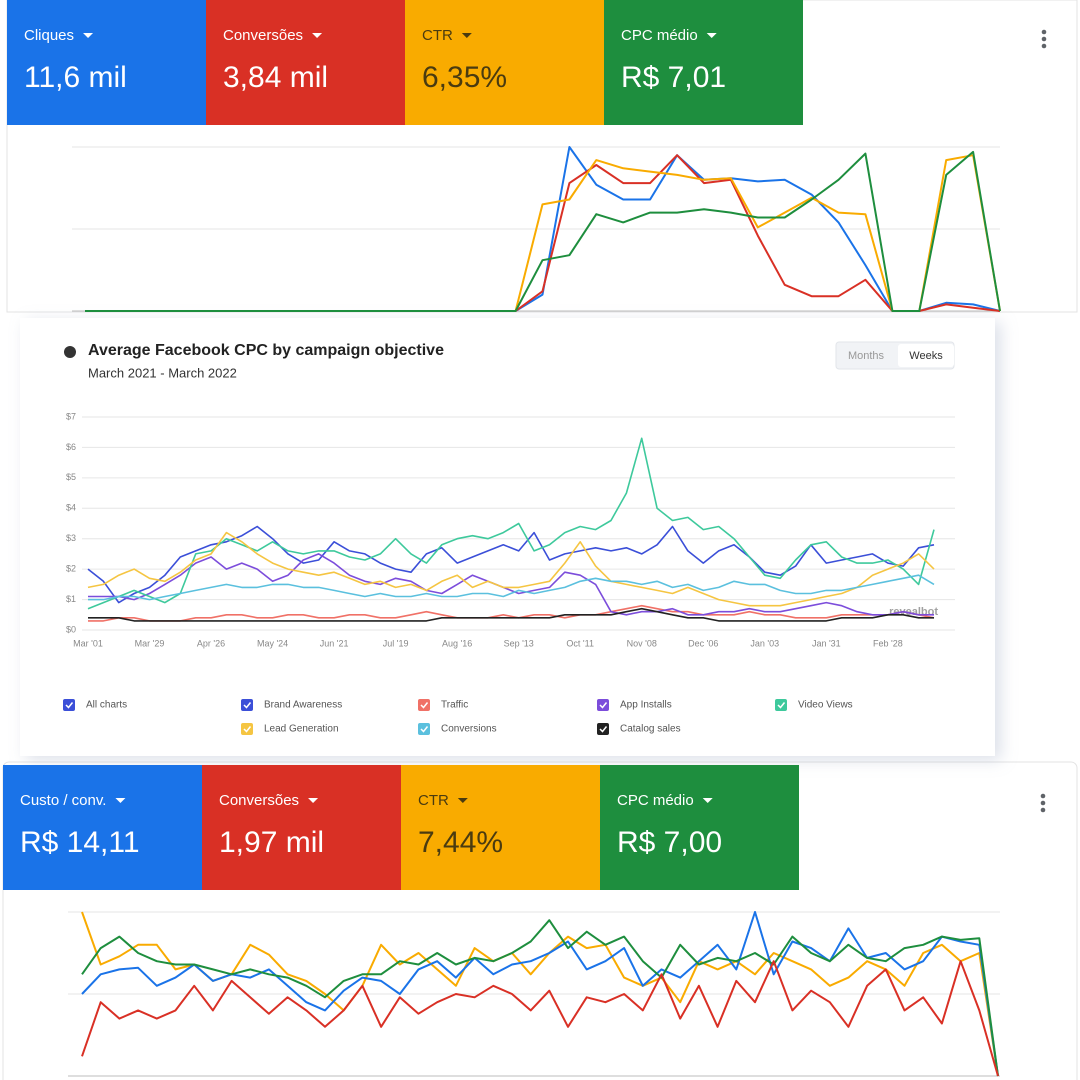 Image resolution: width=1080 pixels, height=1080 pixels. I want to click on metric-value: 7,44%, so click(460, 842).